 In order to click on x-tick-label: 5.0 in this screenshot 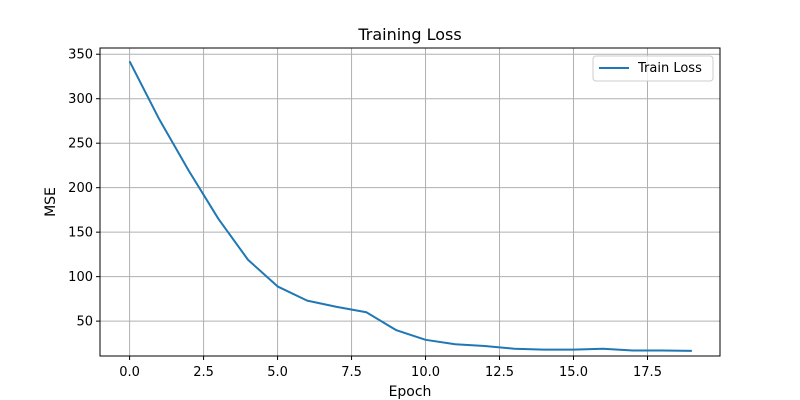, I will do `click(277, 372)`.